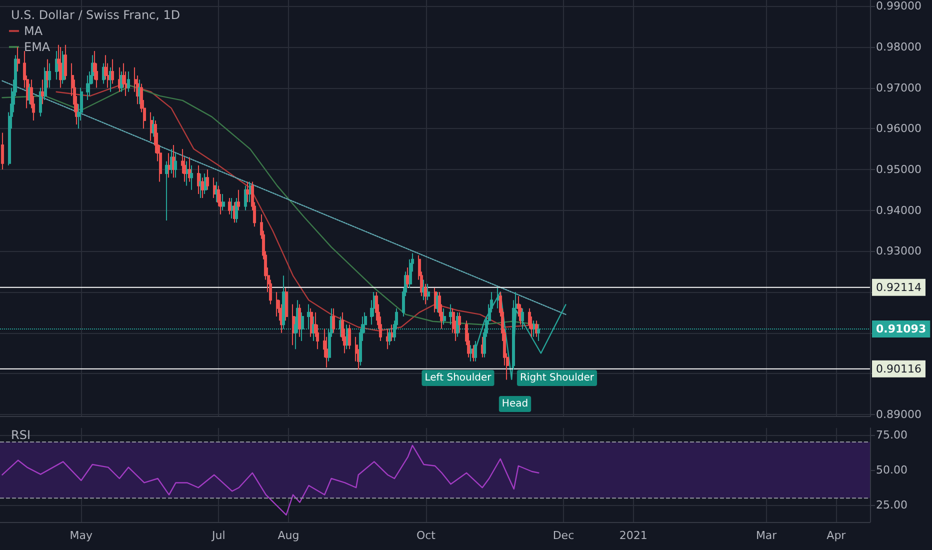 Image resolution: width=932 pixels, height=550 pixels. I want to click on x-tick-label: 2021, so click(633, 535).